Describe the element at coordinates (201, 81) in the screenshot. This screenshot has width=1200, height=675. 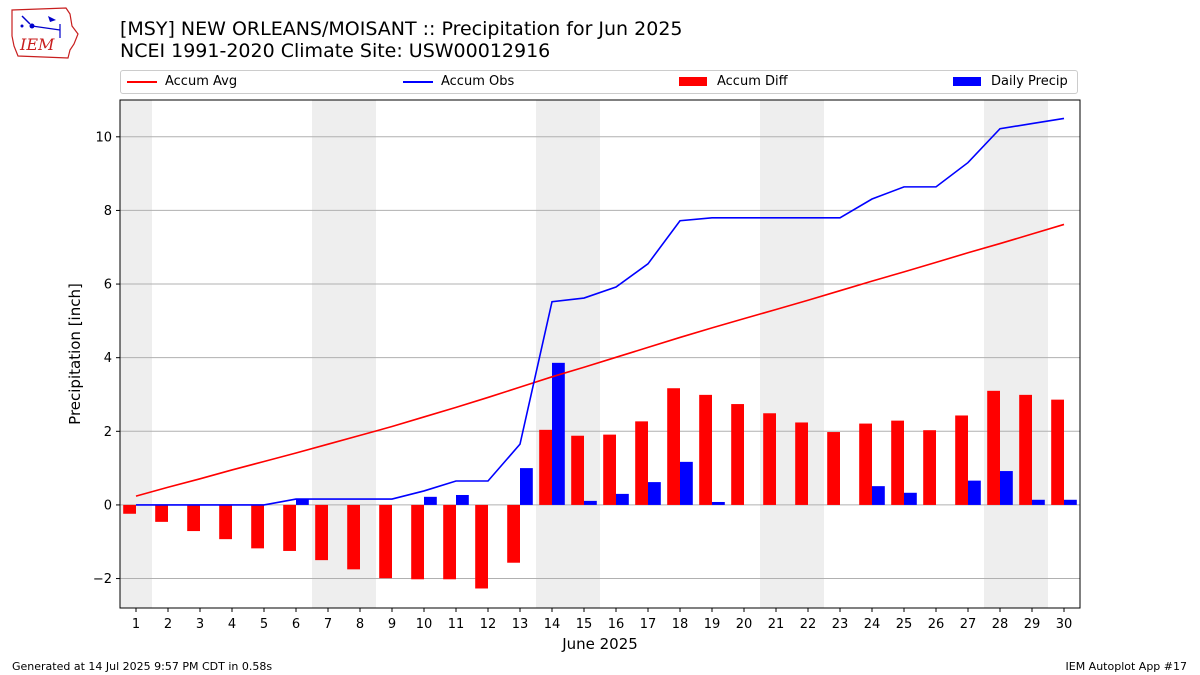
I see `legend-label-accum-avg: Accum Avg` at that location.